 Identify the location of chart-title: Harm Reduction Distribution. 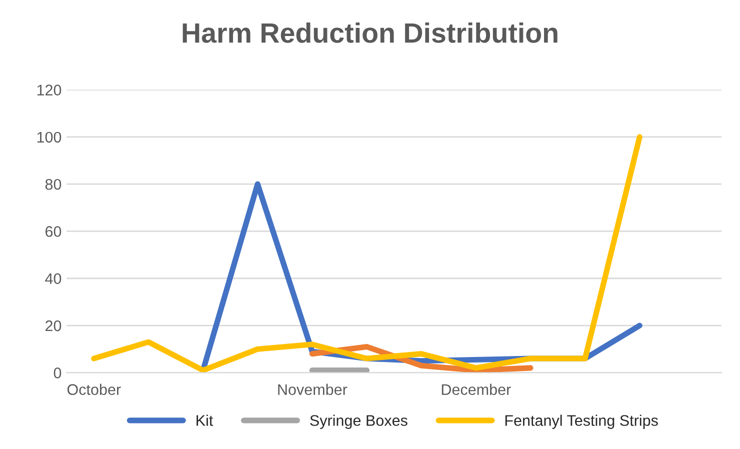
(370, 32).